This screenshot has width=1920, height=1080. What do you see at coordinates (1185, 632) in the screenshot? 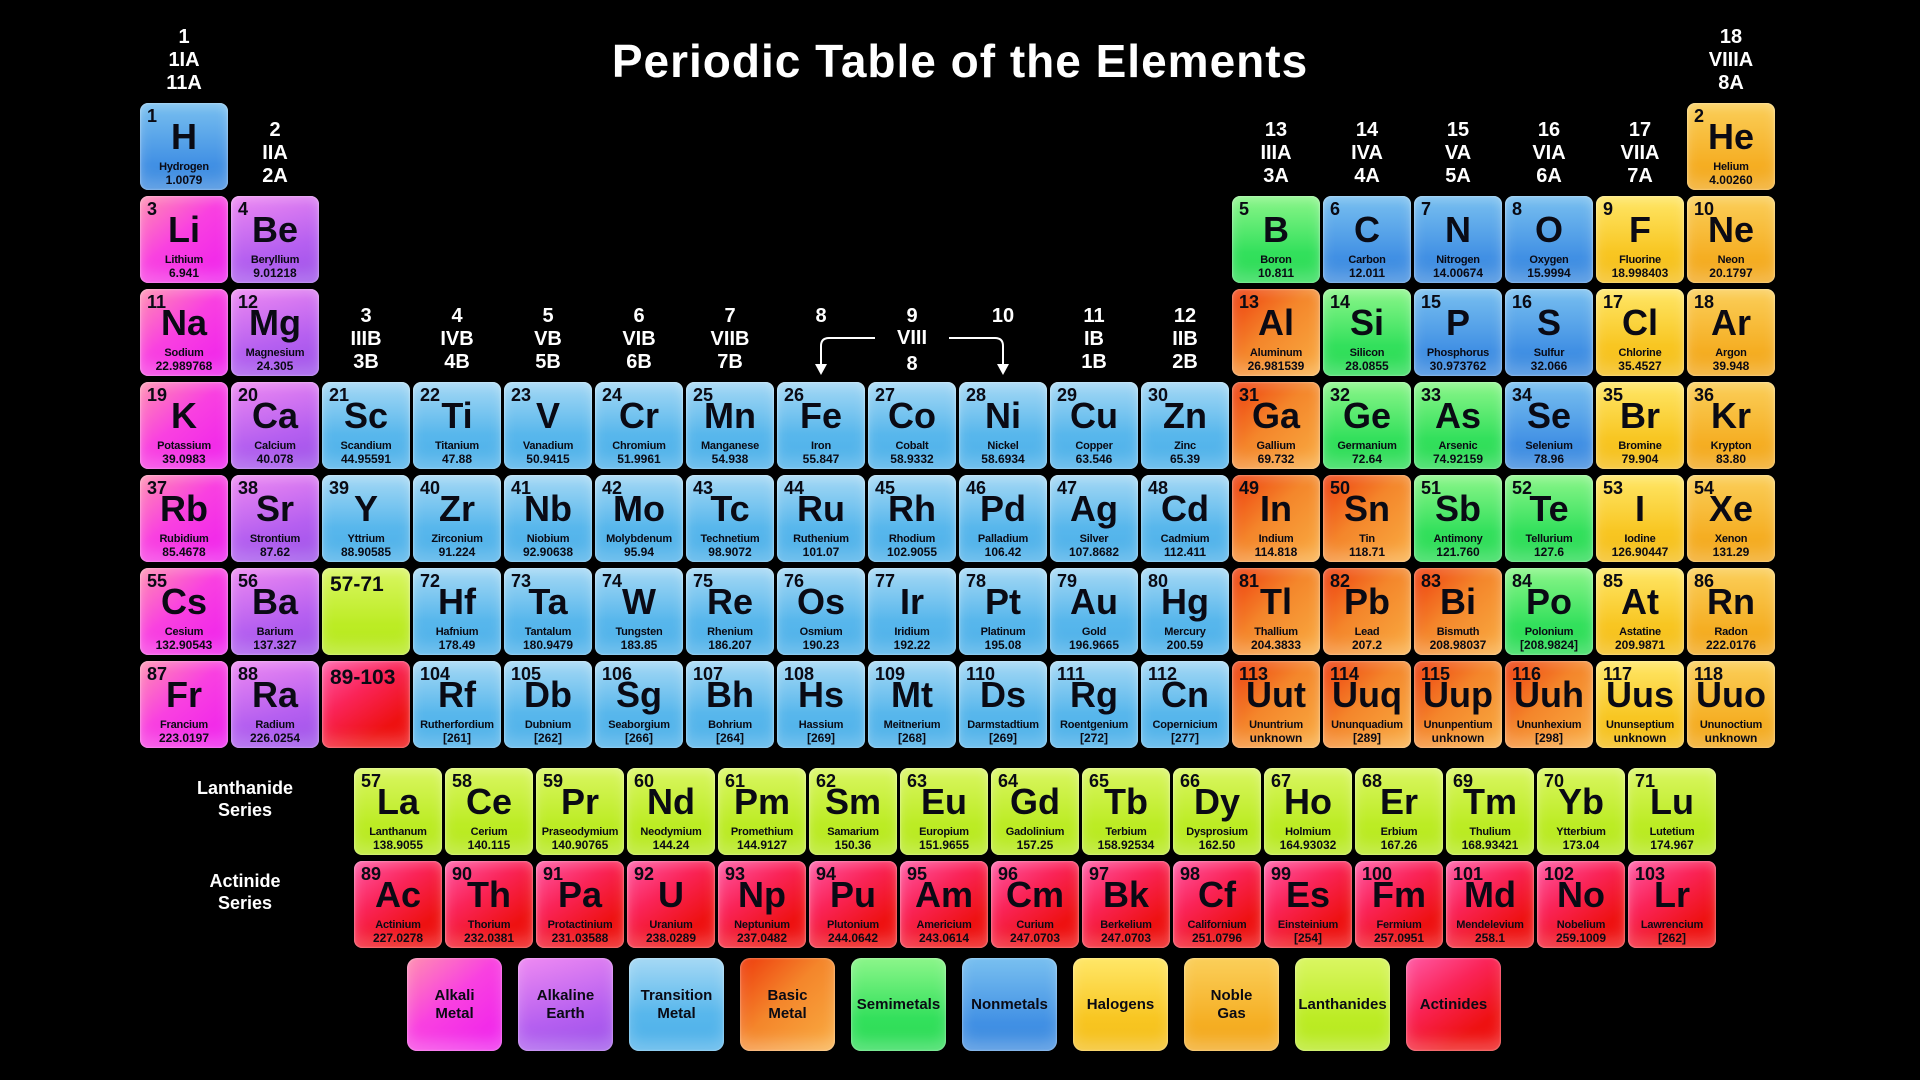
I see `element-name: Mercury` at bounding box center [1185, 632].